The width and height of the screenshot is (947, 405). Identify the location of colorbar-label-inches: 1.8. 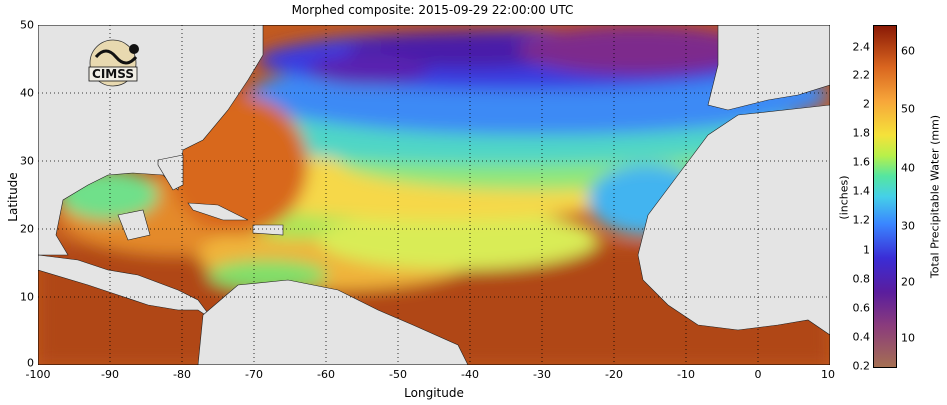
(861, 133).